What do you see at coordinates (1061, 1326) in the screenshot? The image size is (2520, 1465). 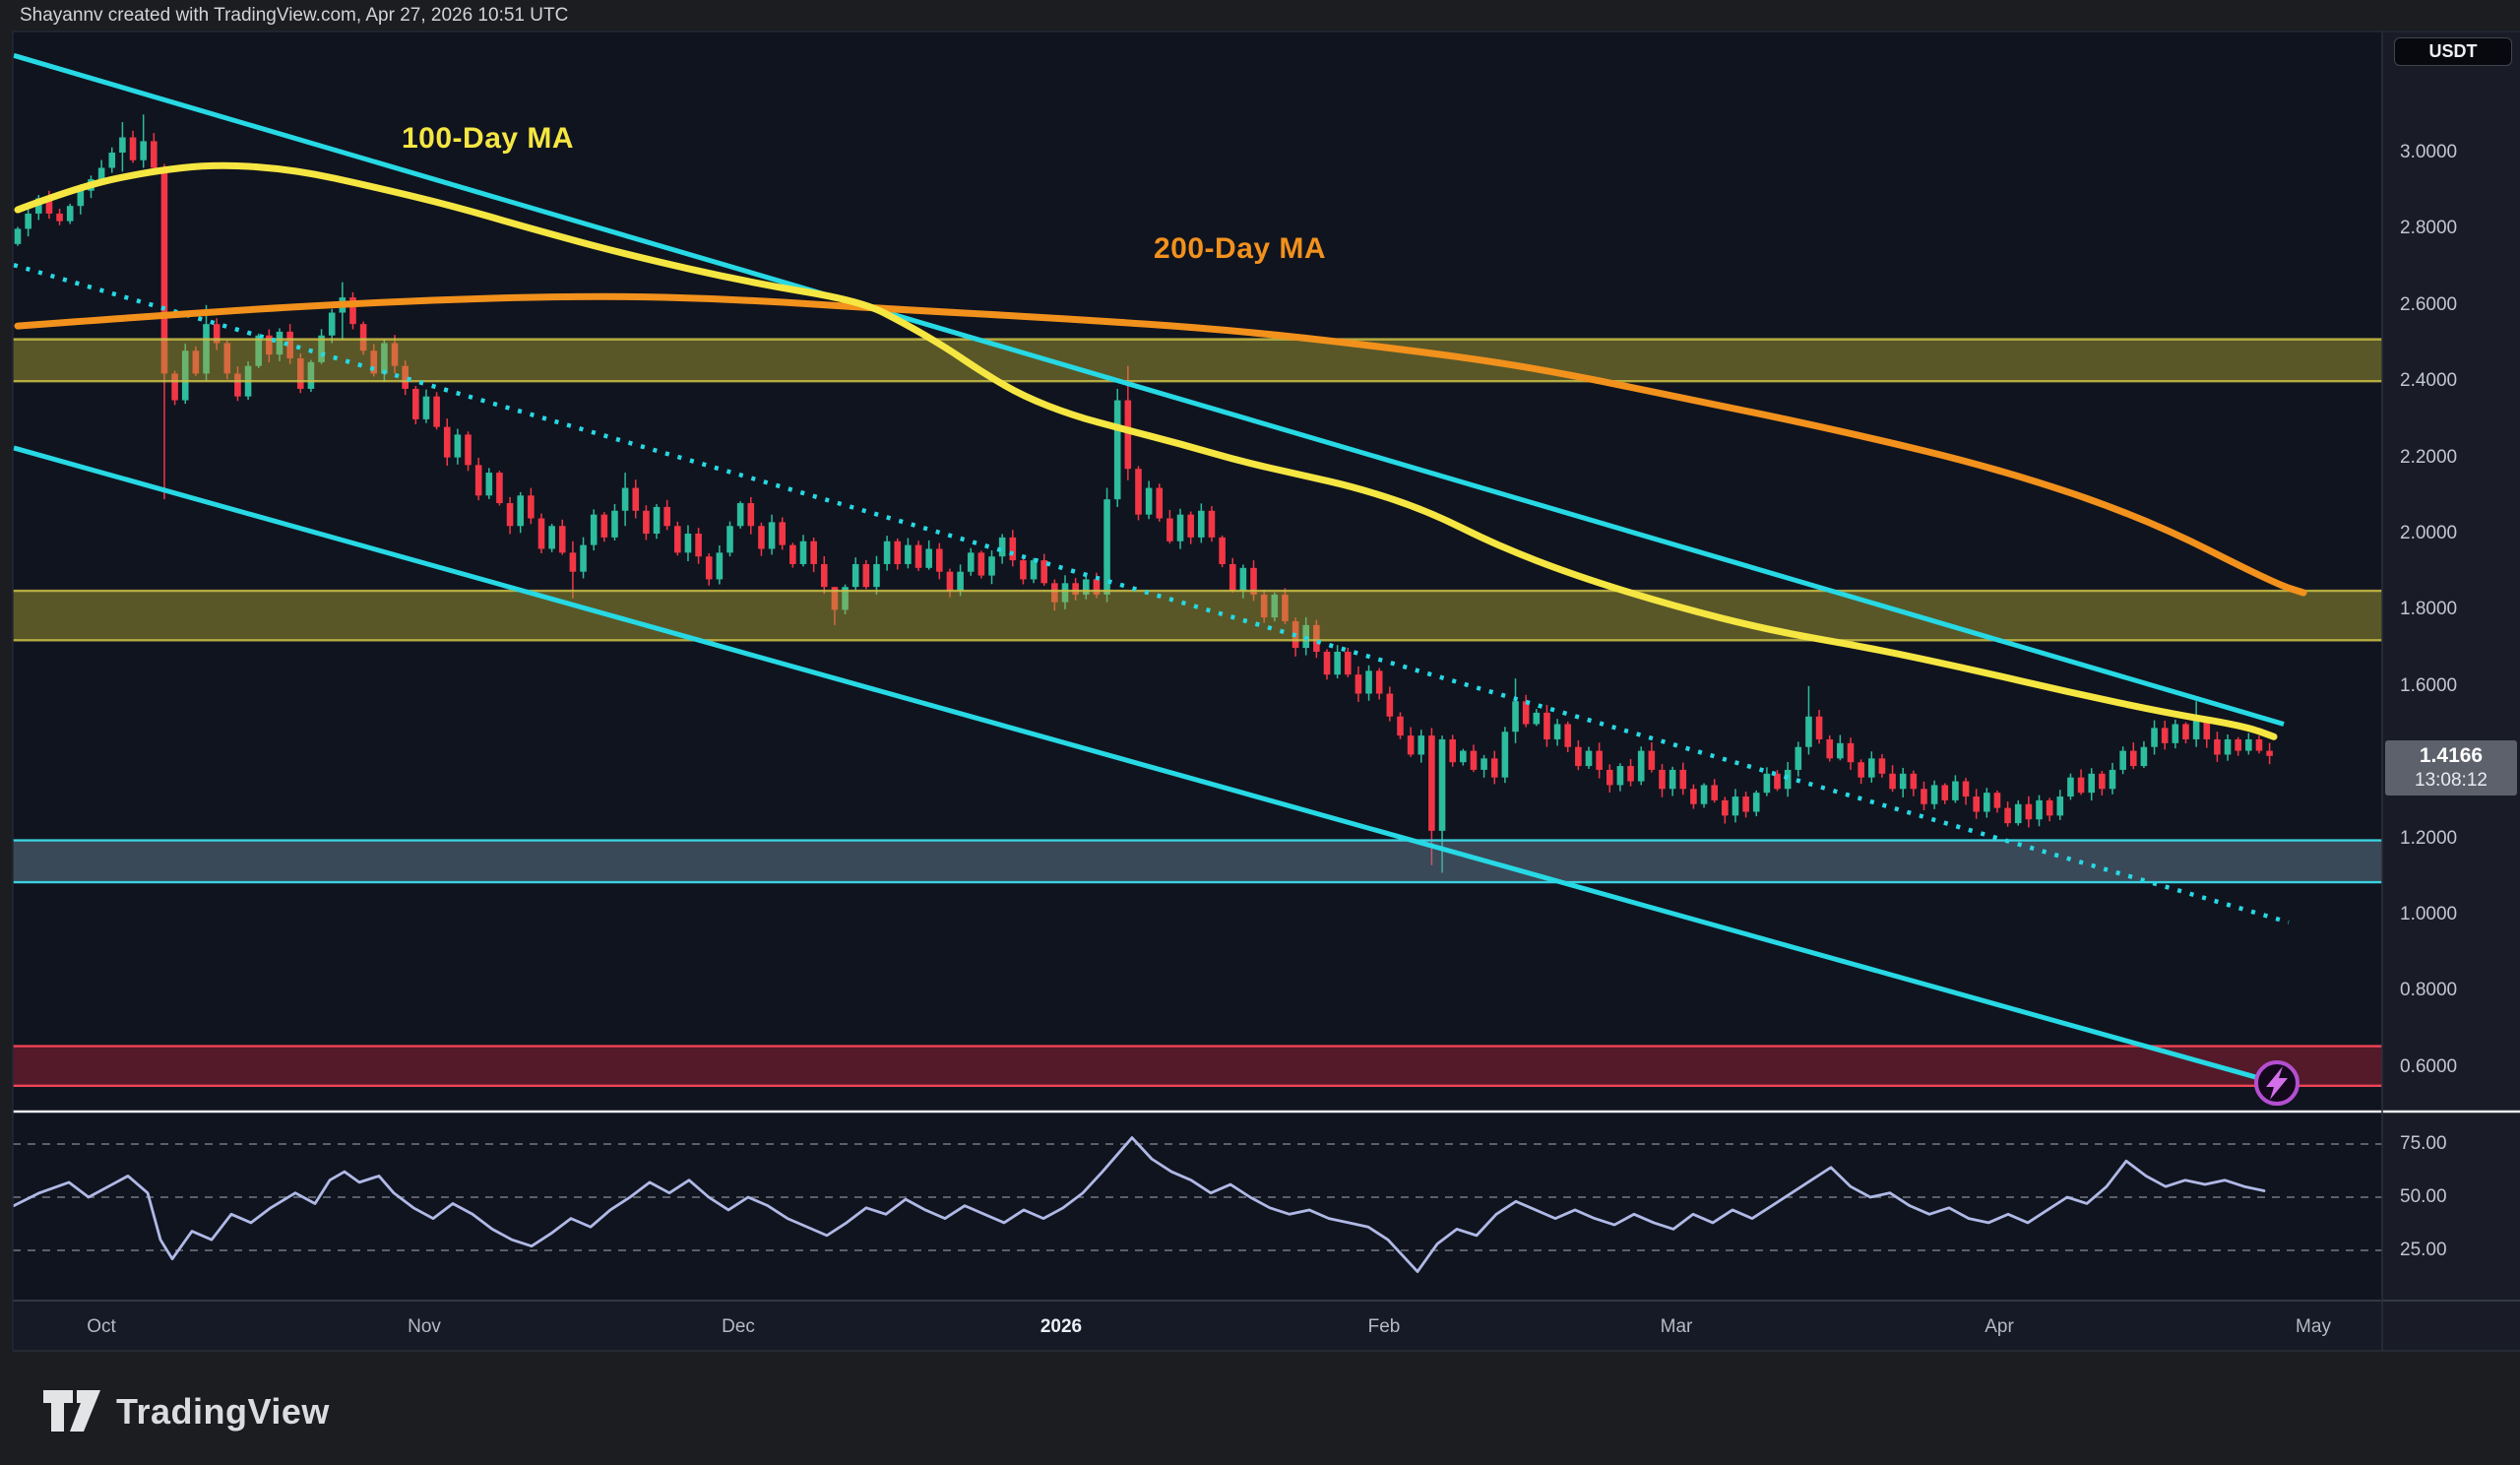 I see `time-axis-label-2026: 2026` at bounding box center [1061, 1326].